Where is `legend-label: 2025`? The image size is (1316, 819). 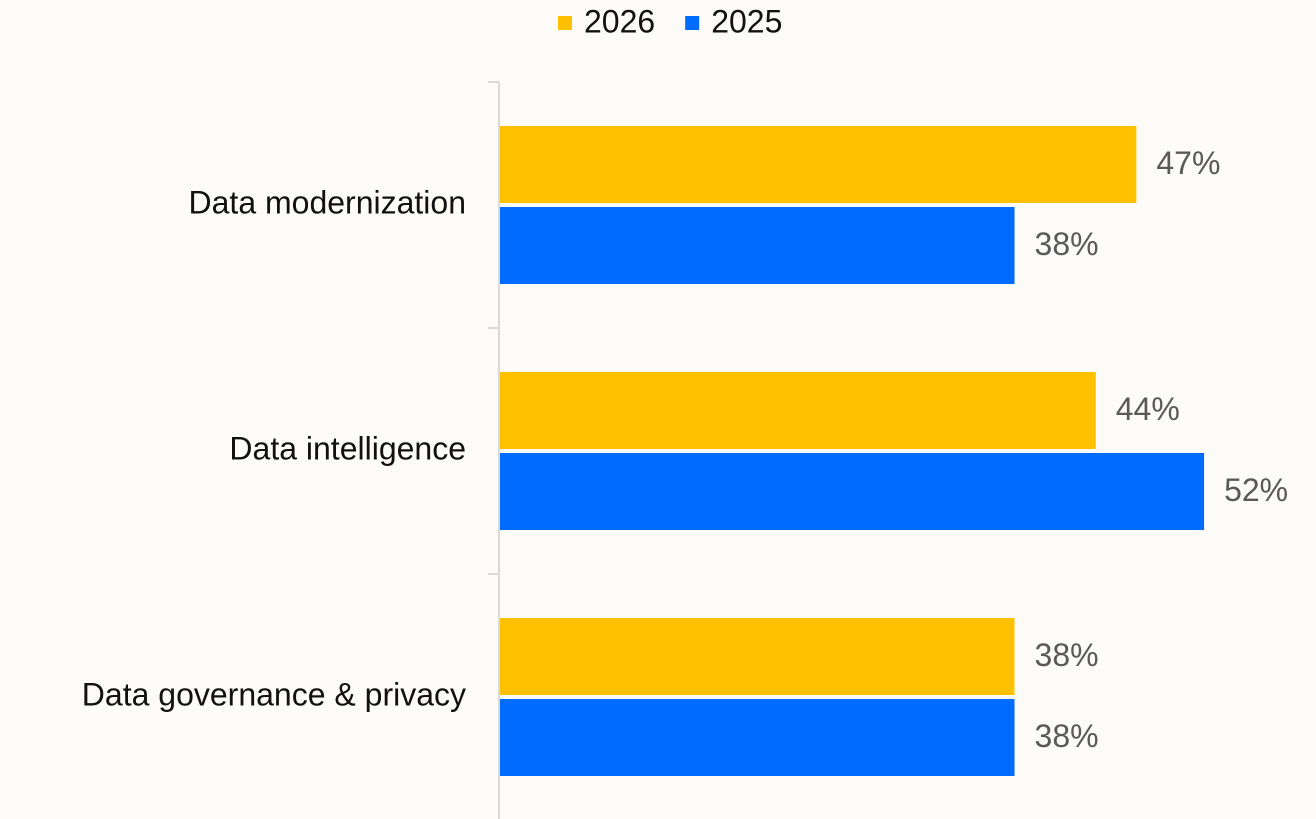
legend-label: 2025 is located at coordinates (746, 21).